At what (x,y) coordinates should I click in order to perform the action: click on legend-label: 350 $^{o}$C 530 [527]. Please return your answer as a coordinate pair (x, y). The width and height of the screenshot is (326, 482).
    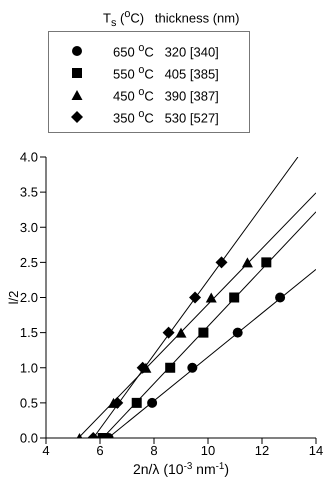
    Looking at the image, I should click on (166, 117).